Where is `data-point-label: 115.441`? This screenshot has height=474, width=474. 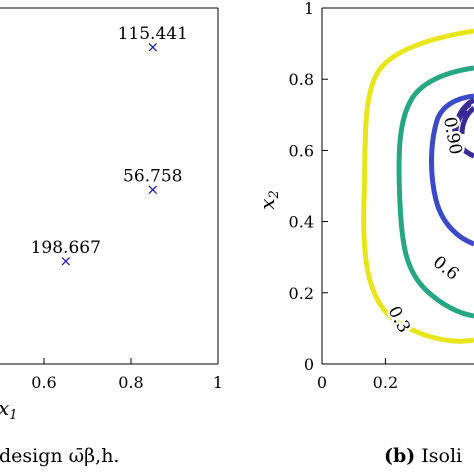
data-point-label: 115.441 is located at coordinates (153, 34).